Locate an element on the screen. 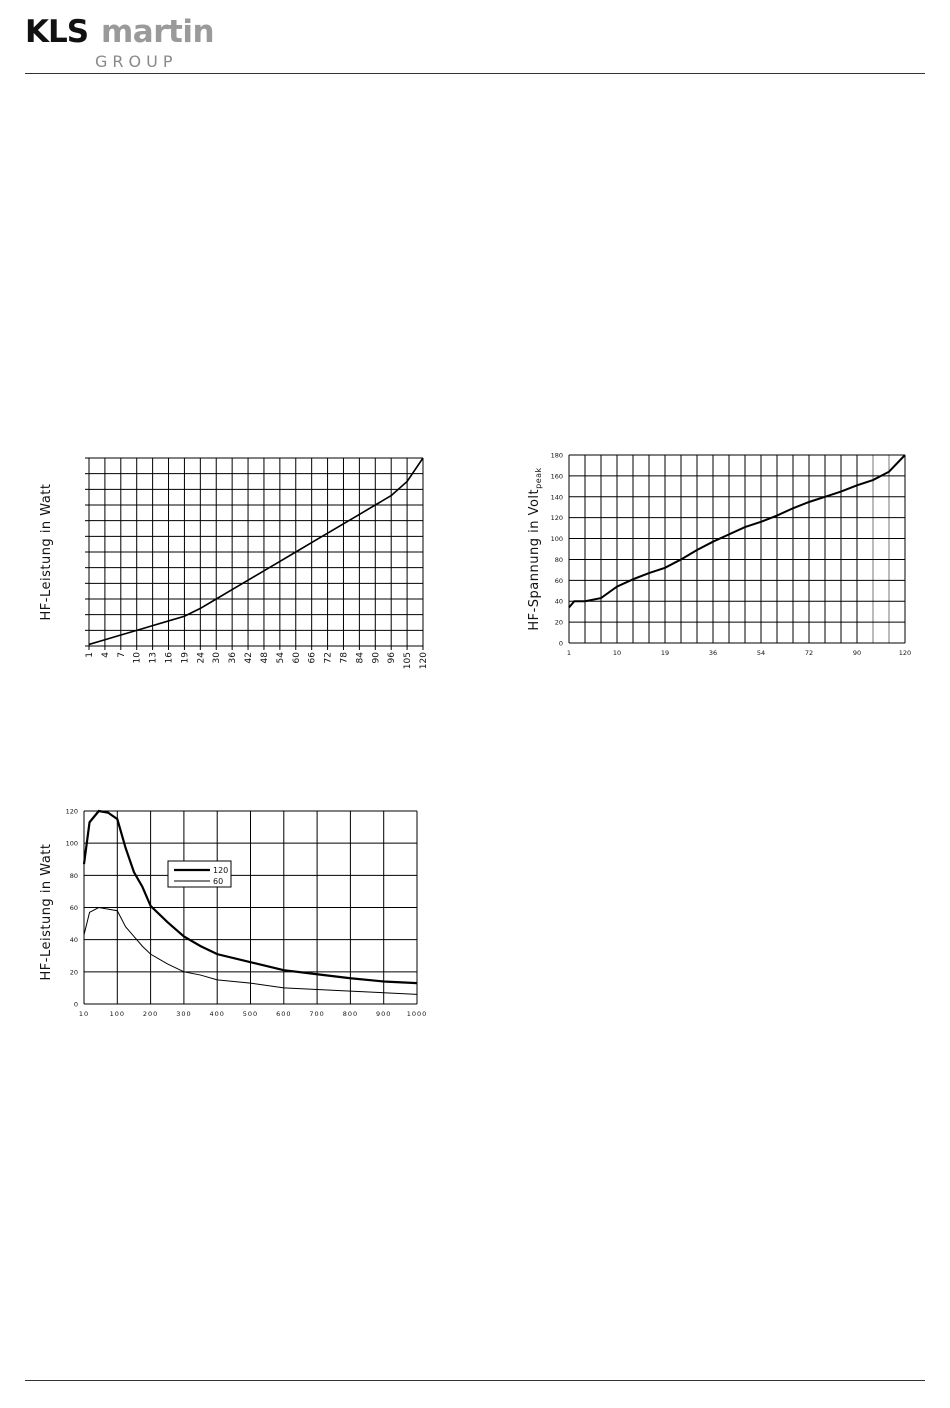 Image resolution: width=950 pixels, height=1408 pixels. chart1-x-tick-label: 48 is located at coordinates (265, 658).